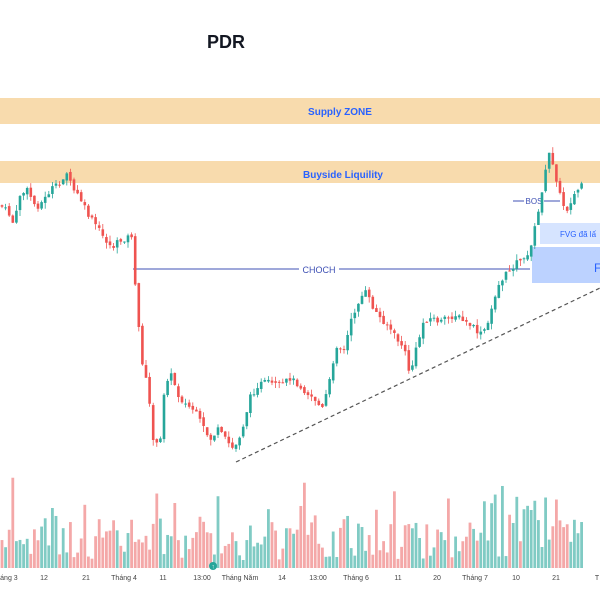 Image resolution: width=600 pixels, height=600 pixels. I want to click on supply-zone, so click(300, 111).